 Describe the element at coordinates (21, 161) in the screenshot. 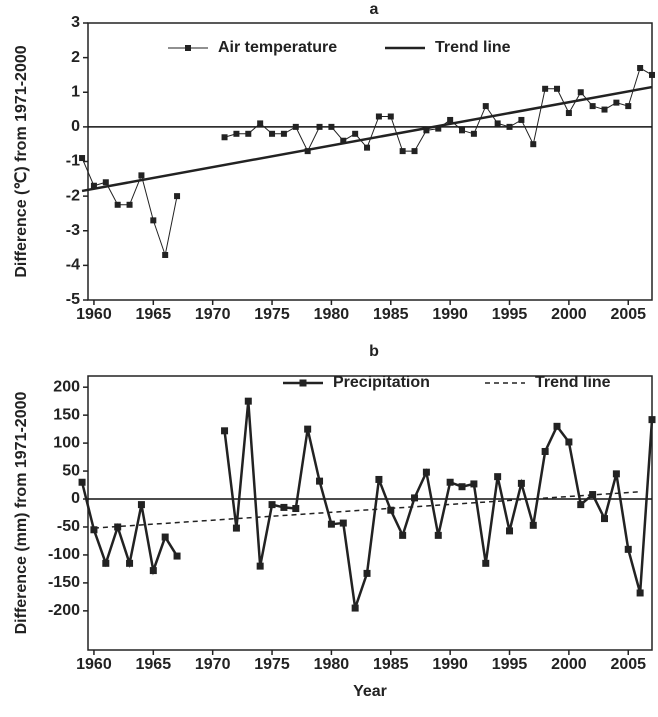

I see `y-axis-label: Difference (℃) from 1971-2000` at that location.